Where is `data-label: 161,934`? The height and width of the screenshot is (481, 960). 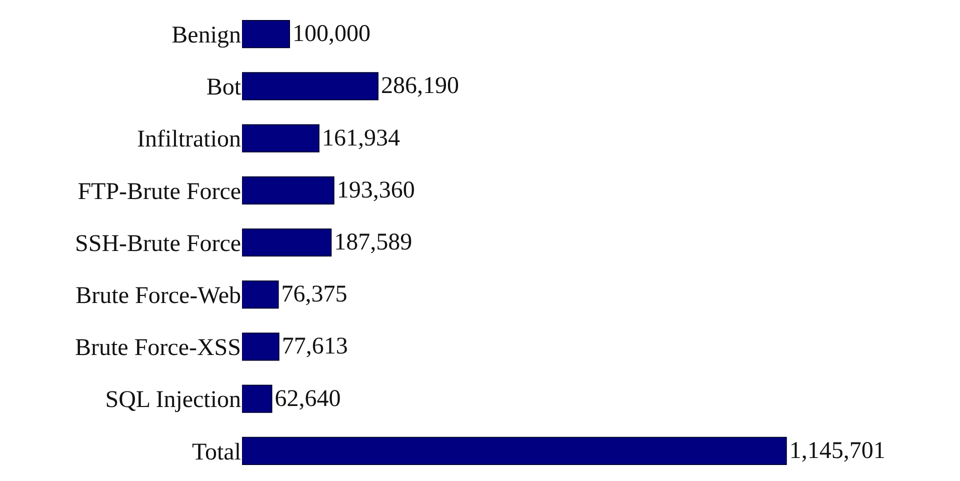 data-label: 161,934 is located at coordinates (361, 138).